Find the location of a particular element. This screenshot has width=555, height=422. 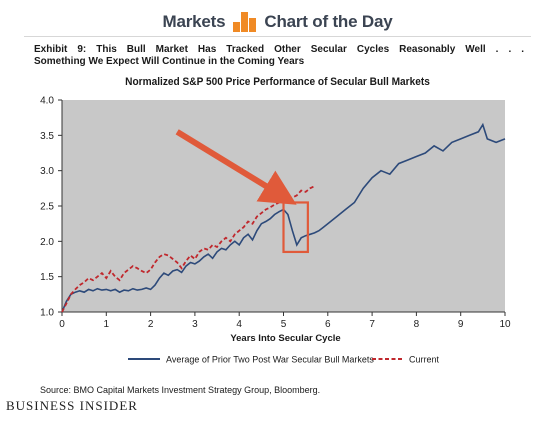

y-tick-label: 2.5 is located at coordinates (47, 207).